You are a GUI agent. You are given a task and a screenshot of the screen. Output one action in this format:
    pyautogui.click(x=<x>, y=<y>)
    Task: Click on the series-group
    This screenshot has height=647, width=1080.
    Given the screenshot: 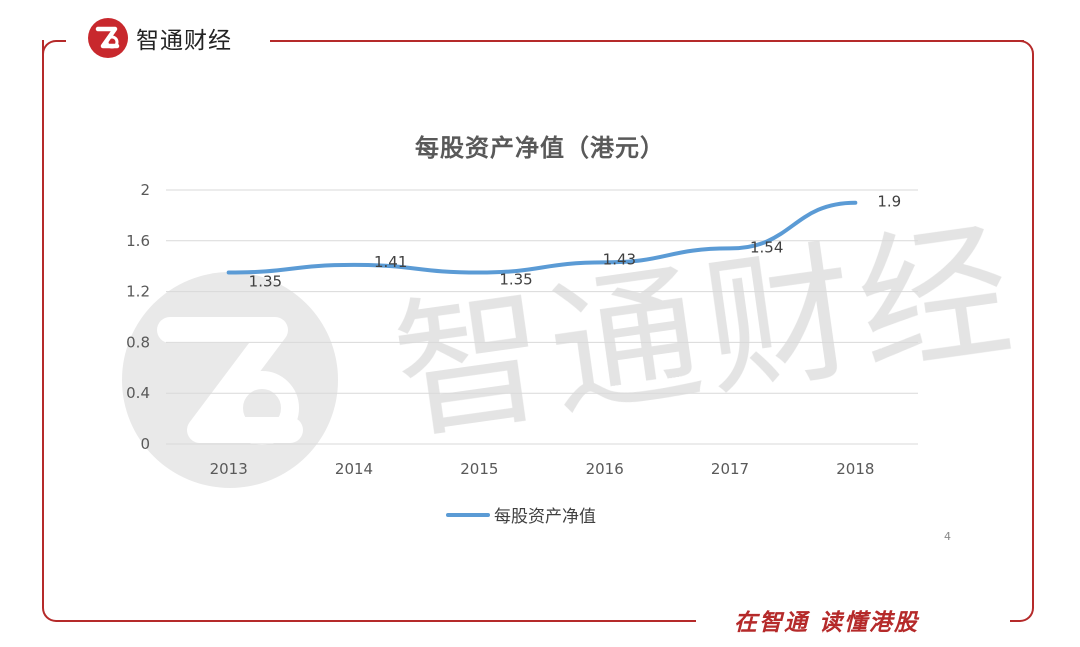 What is the action you would take?
    pyautogui.click(x=542, y=237)
    